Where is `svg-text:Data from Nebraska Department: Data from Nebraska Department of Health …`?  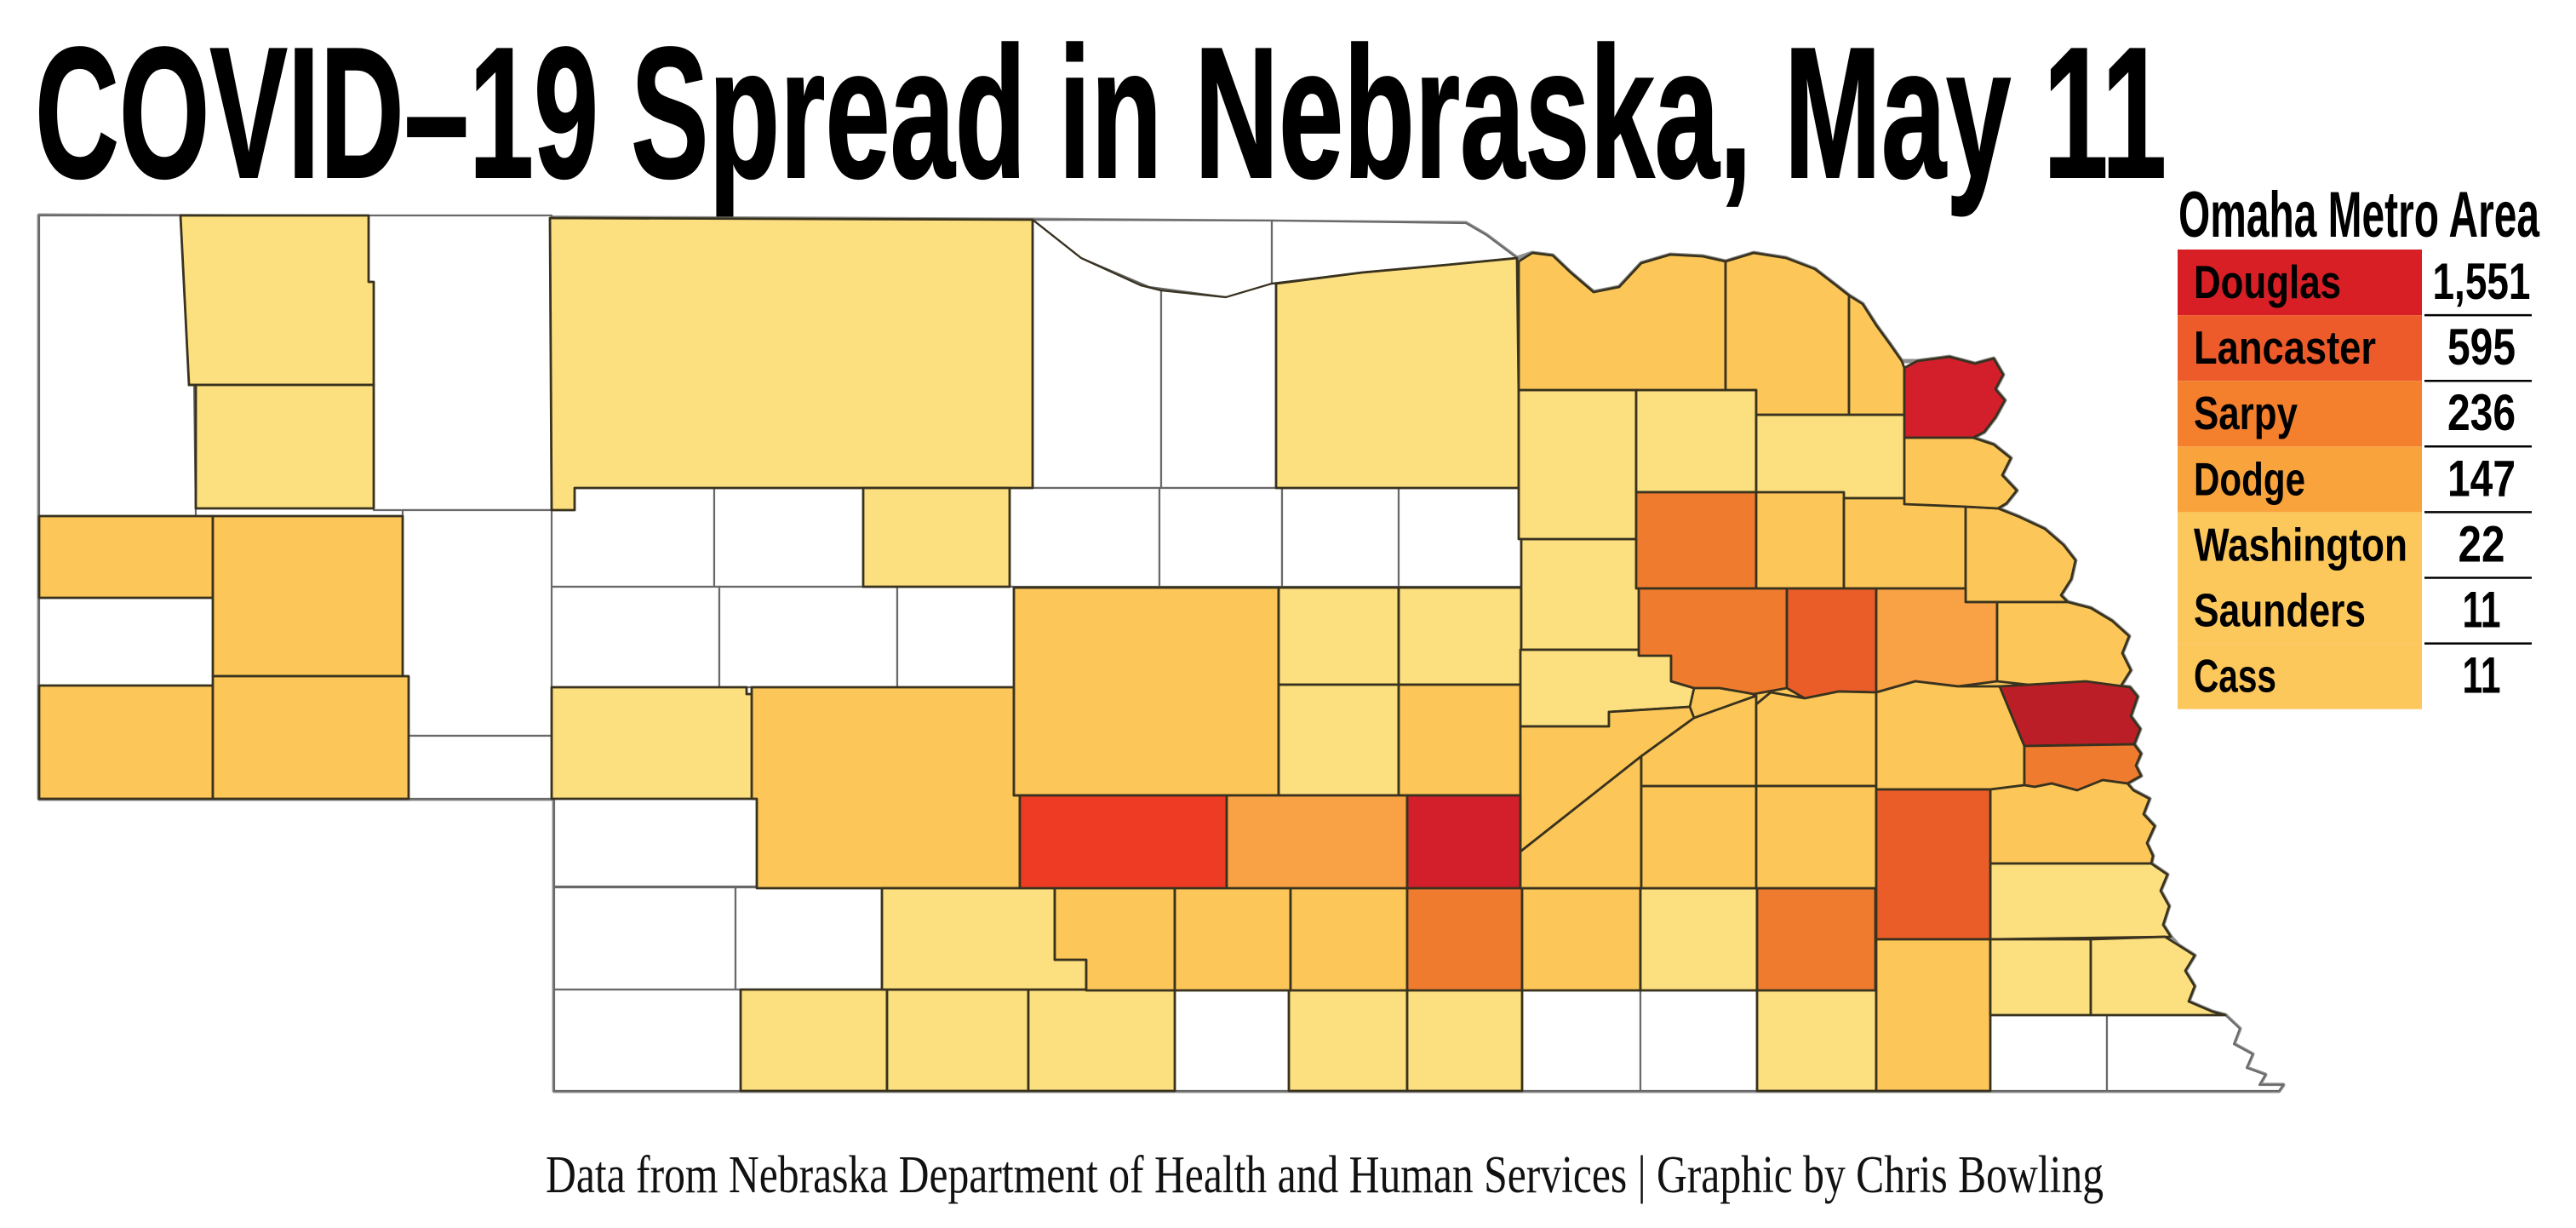
svg-text:Data from Nebraska Department: Data from Nebraska Department of Health … is located at coordinates (1325, 1175).